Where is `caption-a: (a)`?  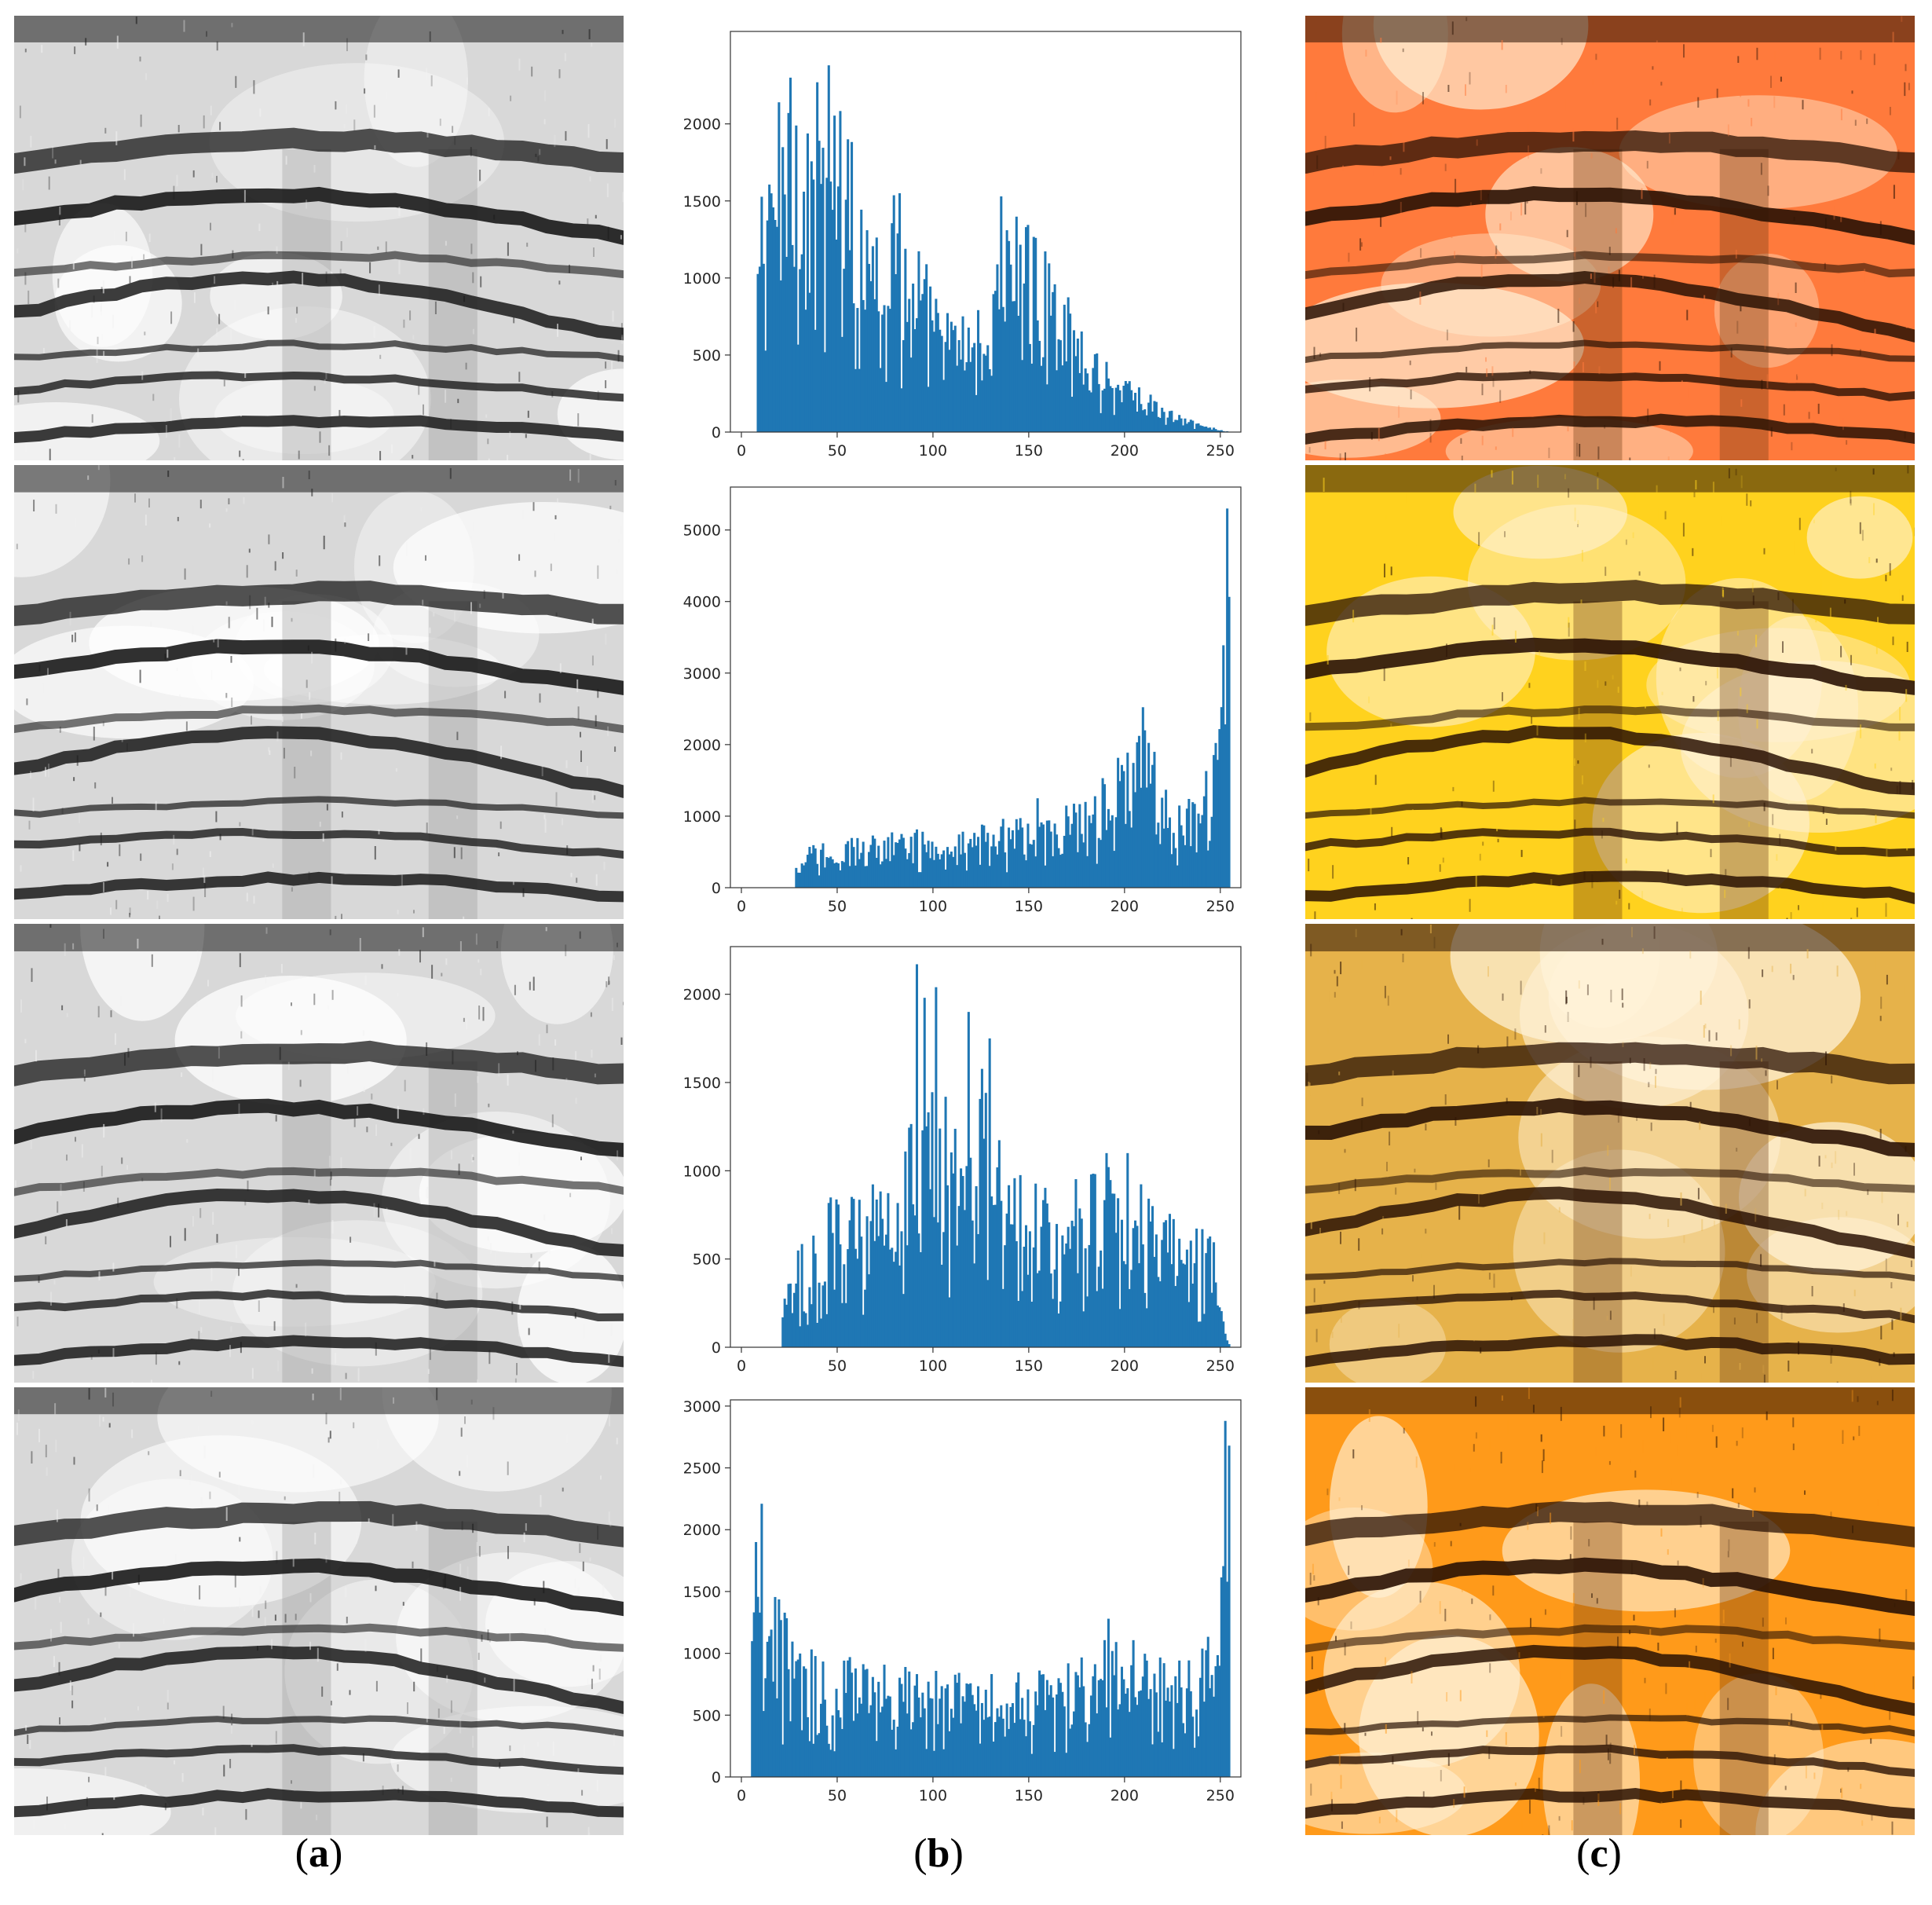 caption-a: (a) is located at coordinates (319, 1853).